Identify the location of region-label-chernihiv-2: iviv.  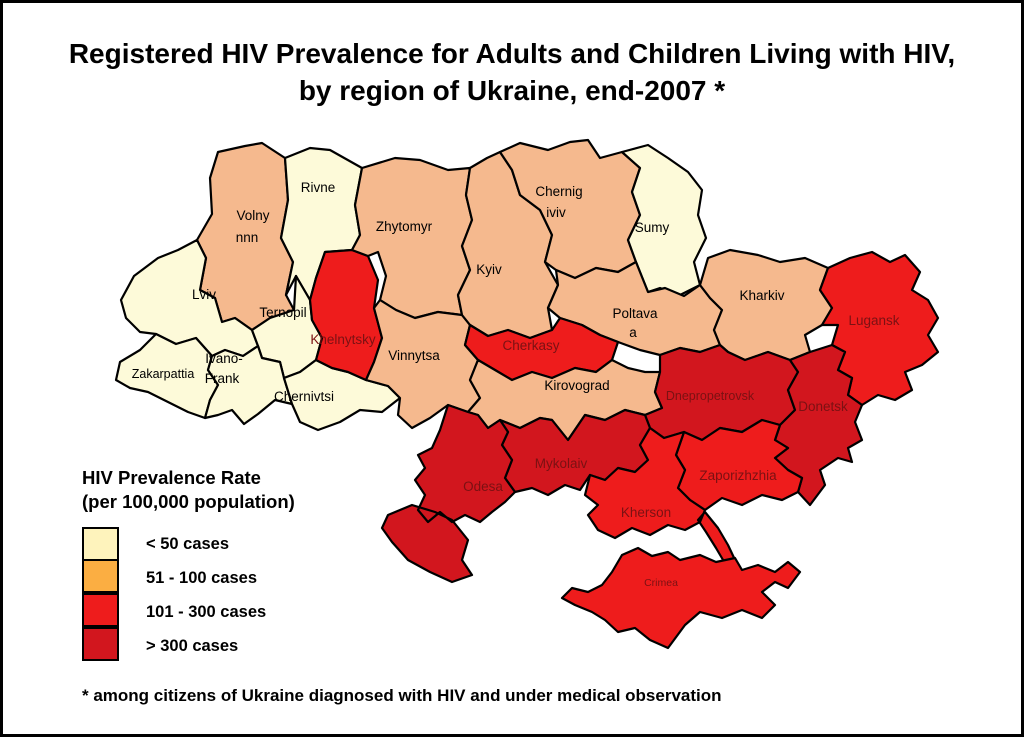
(556, 212).